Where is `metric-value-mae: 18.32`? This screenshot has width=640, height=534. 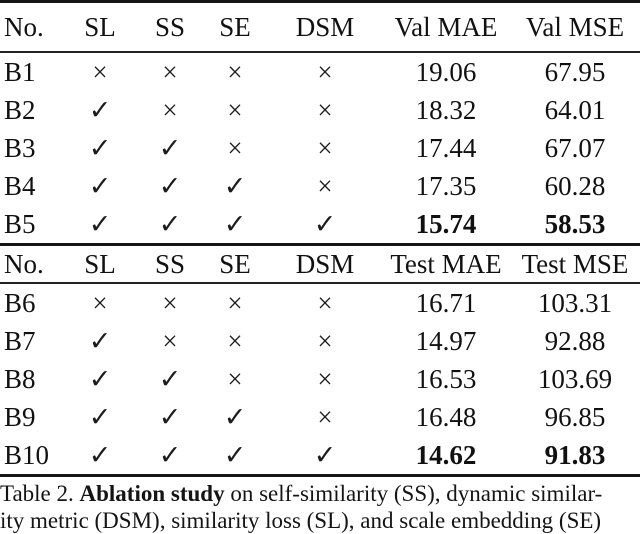
metric-value-mae: 18.32 is located at coordinates (446, 109).